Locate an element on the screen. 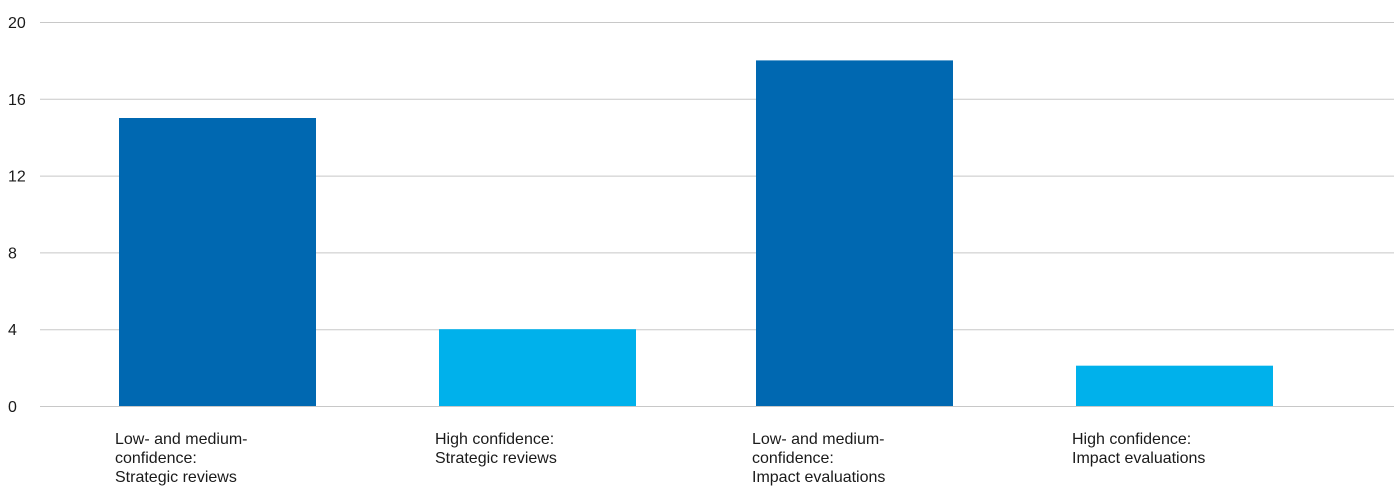 This screenshot has width=1394, height=490. category-label-2: High confidence: Strategic reviews is located at coordinates (496, 449).